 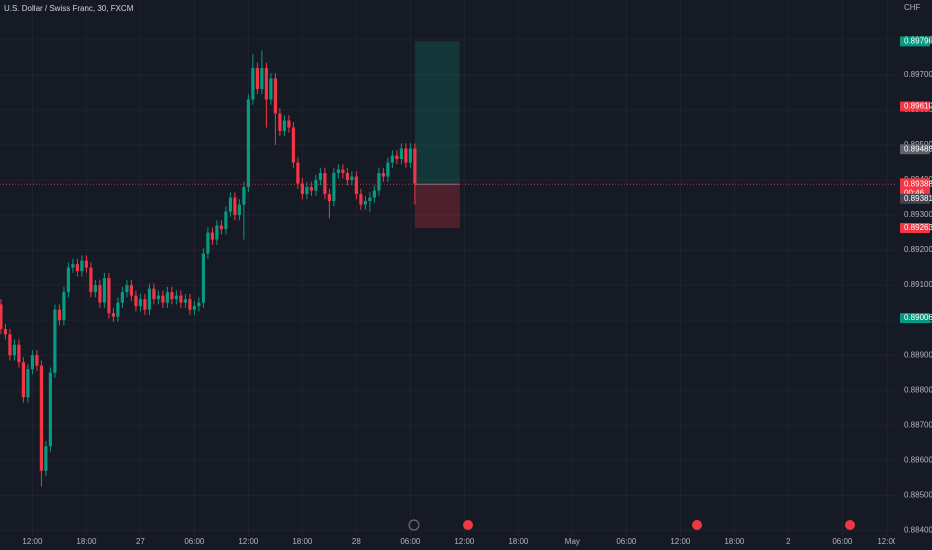 I want to click on price-tag-label: 0.89381, so click(x=918, y=198).